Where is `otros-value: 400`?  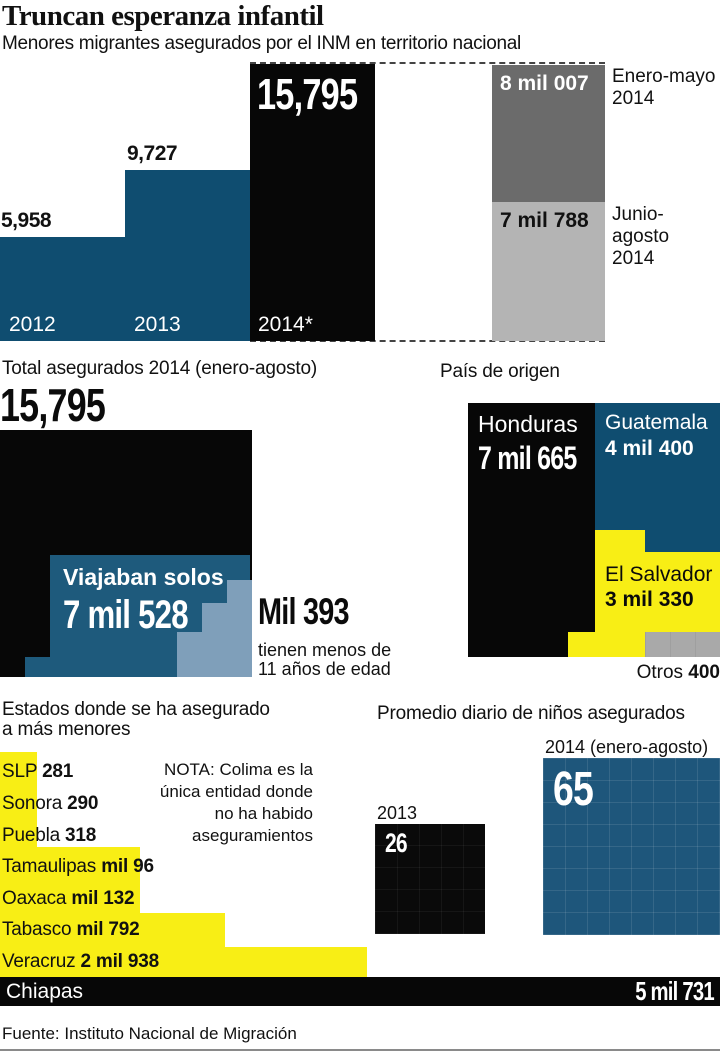
otros-value: 400 is located at coordinates (704, 672).